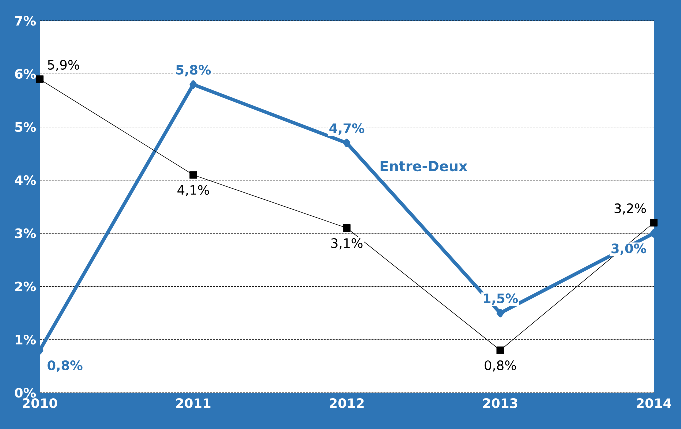 This screenshot has height=429, width=681. I want to click on data-label: 1,5%, so click(501, 300).